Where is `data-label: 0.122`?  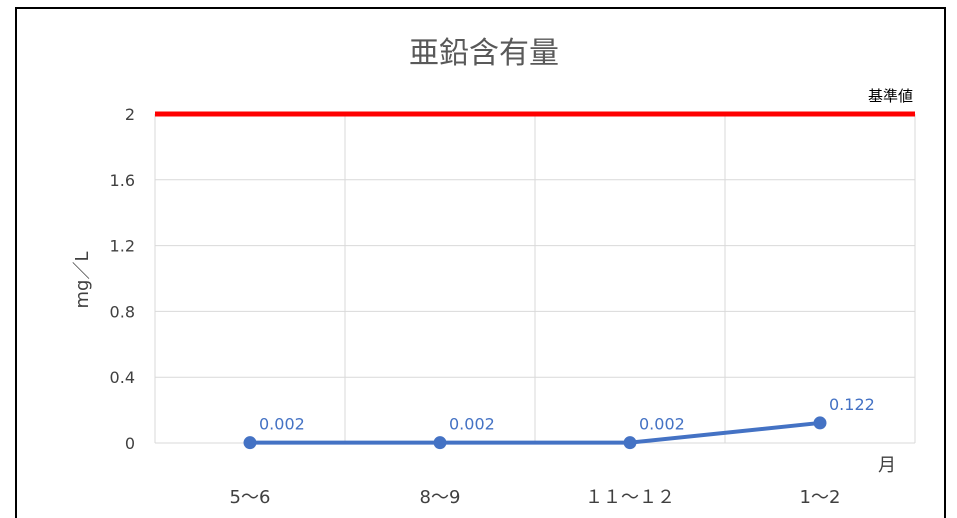 data-label: 0.122 is located at coordinates (852, 404).